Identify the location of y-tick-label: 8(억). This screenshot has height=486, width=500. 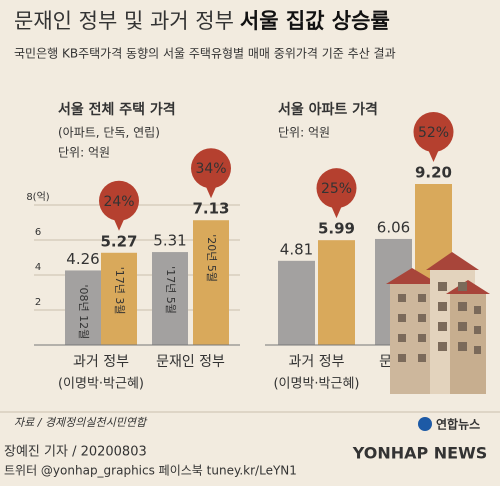
(37, 197).